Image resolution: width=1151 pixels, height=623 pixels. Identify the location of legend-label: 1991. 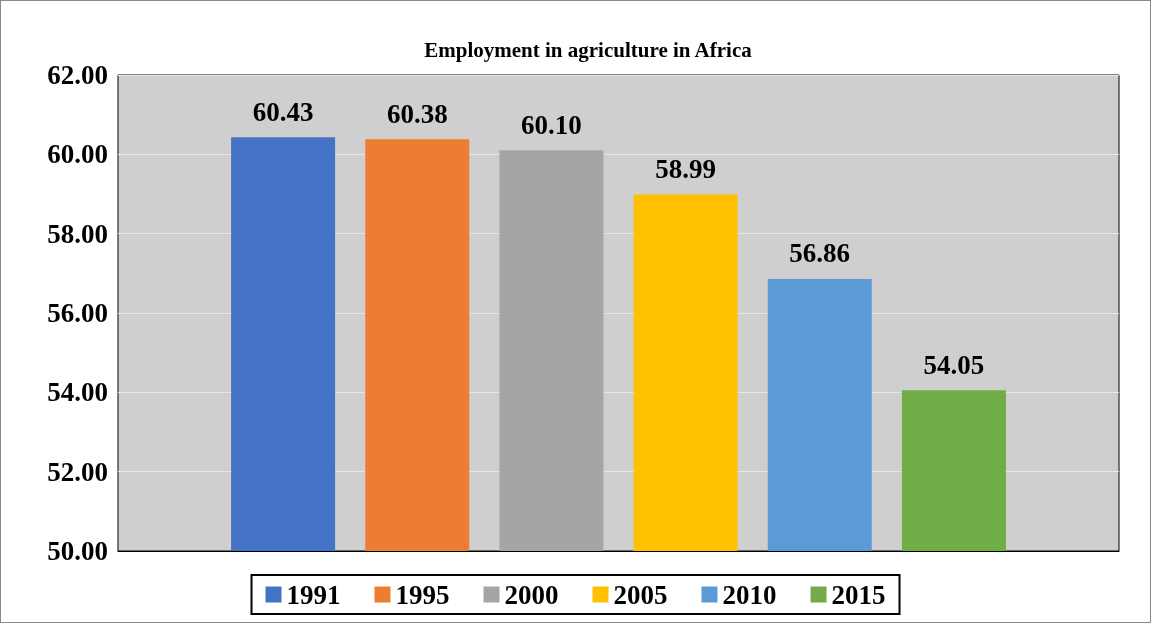
(313, 594).